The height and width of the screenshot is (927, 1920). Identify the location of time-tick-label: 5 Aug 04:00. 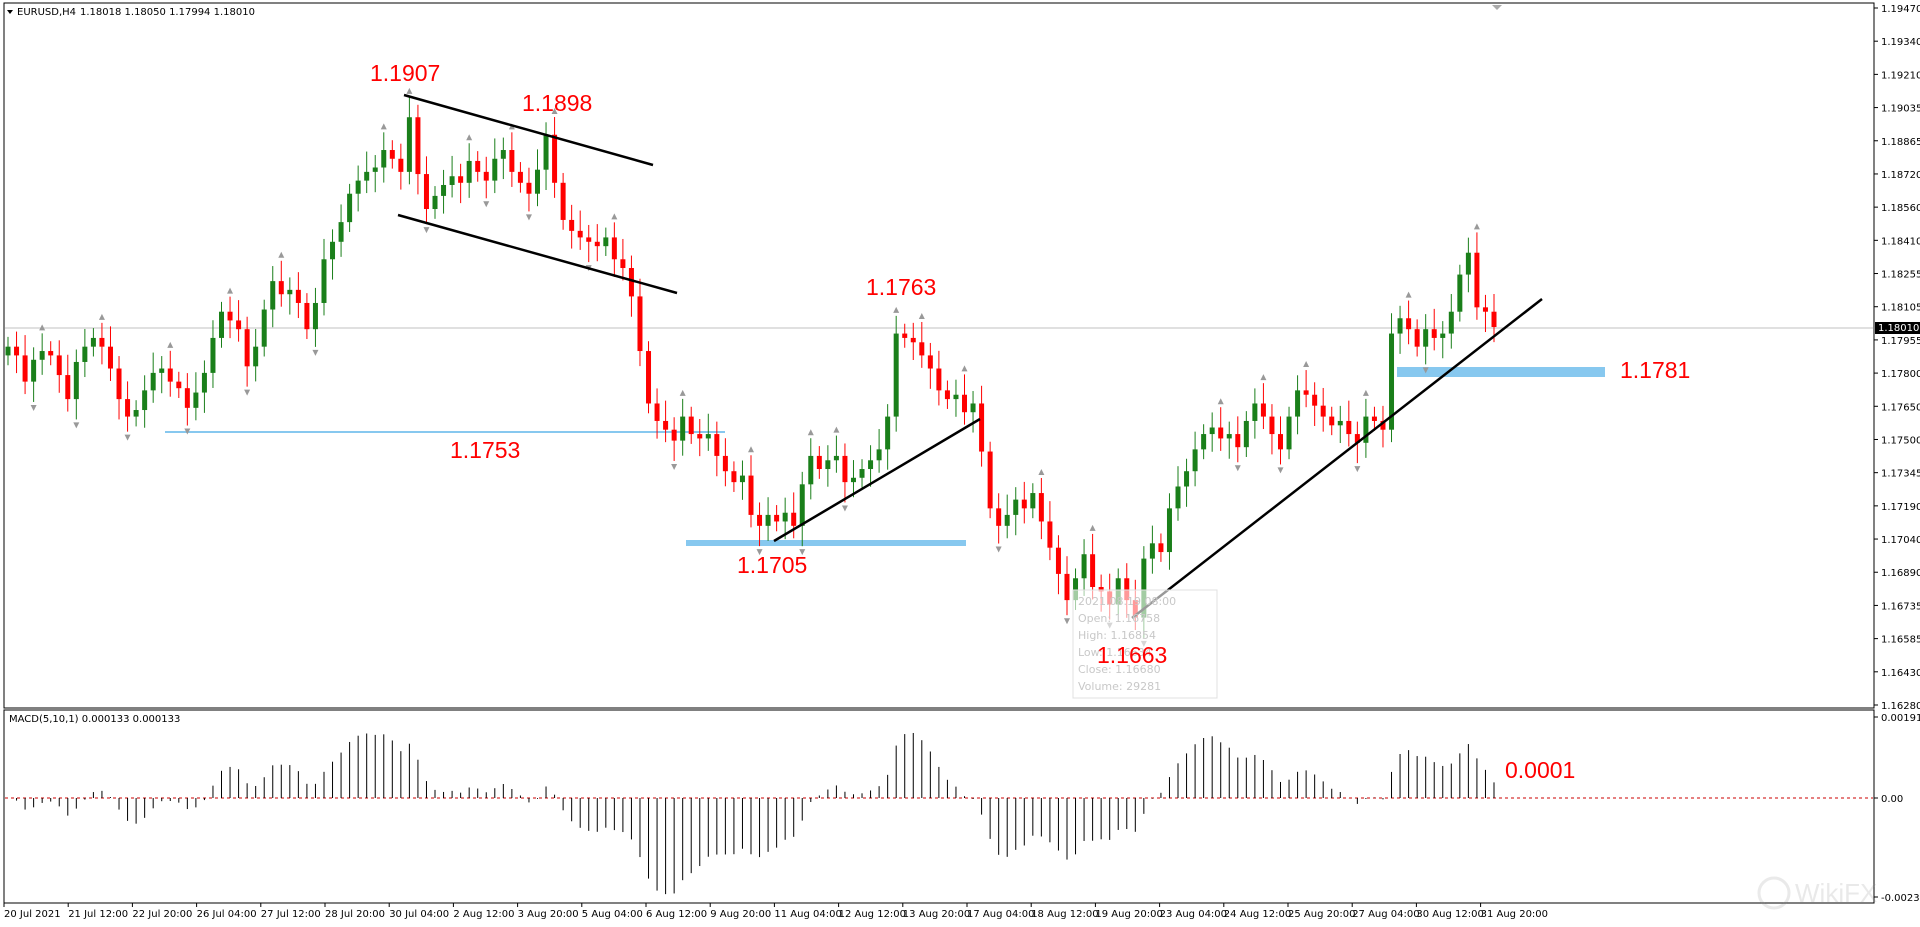
(612, 914).